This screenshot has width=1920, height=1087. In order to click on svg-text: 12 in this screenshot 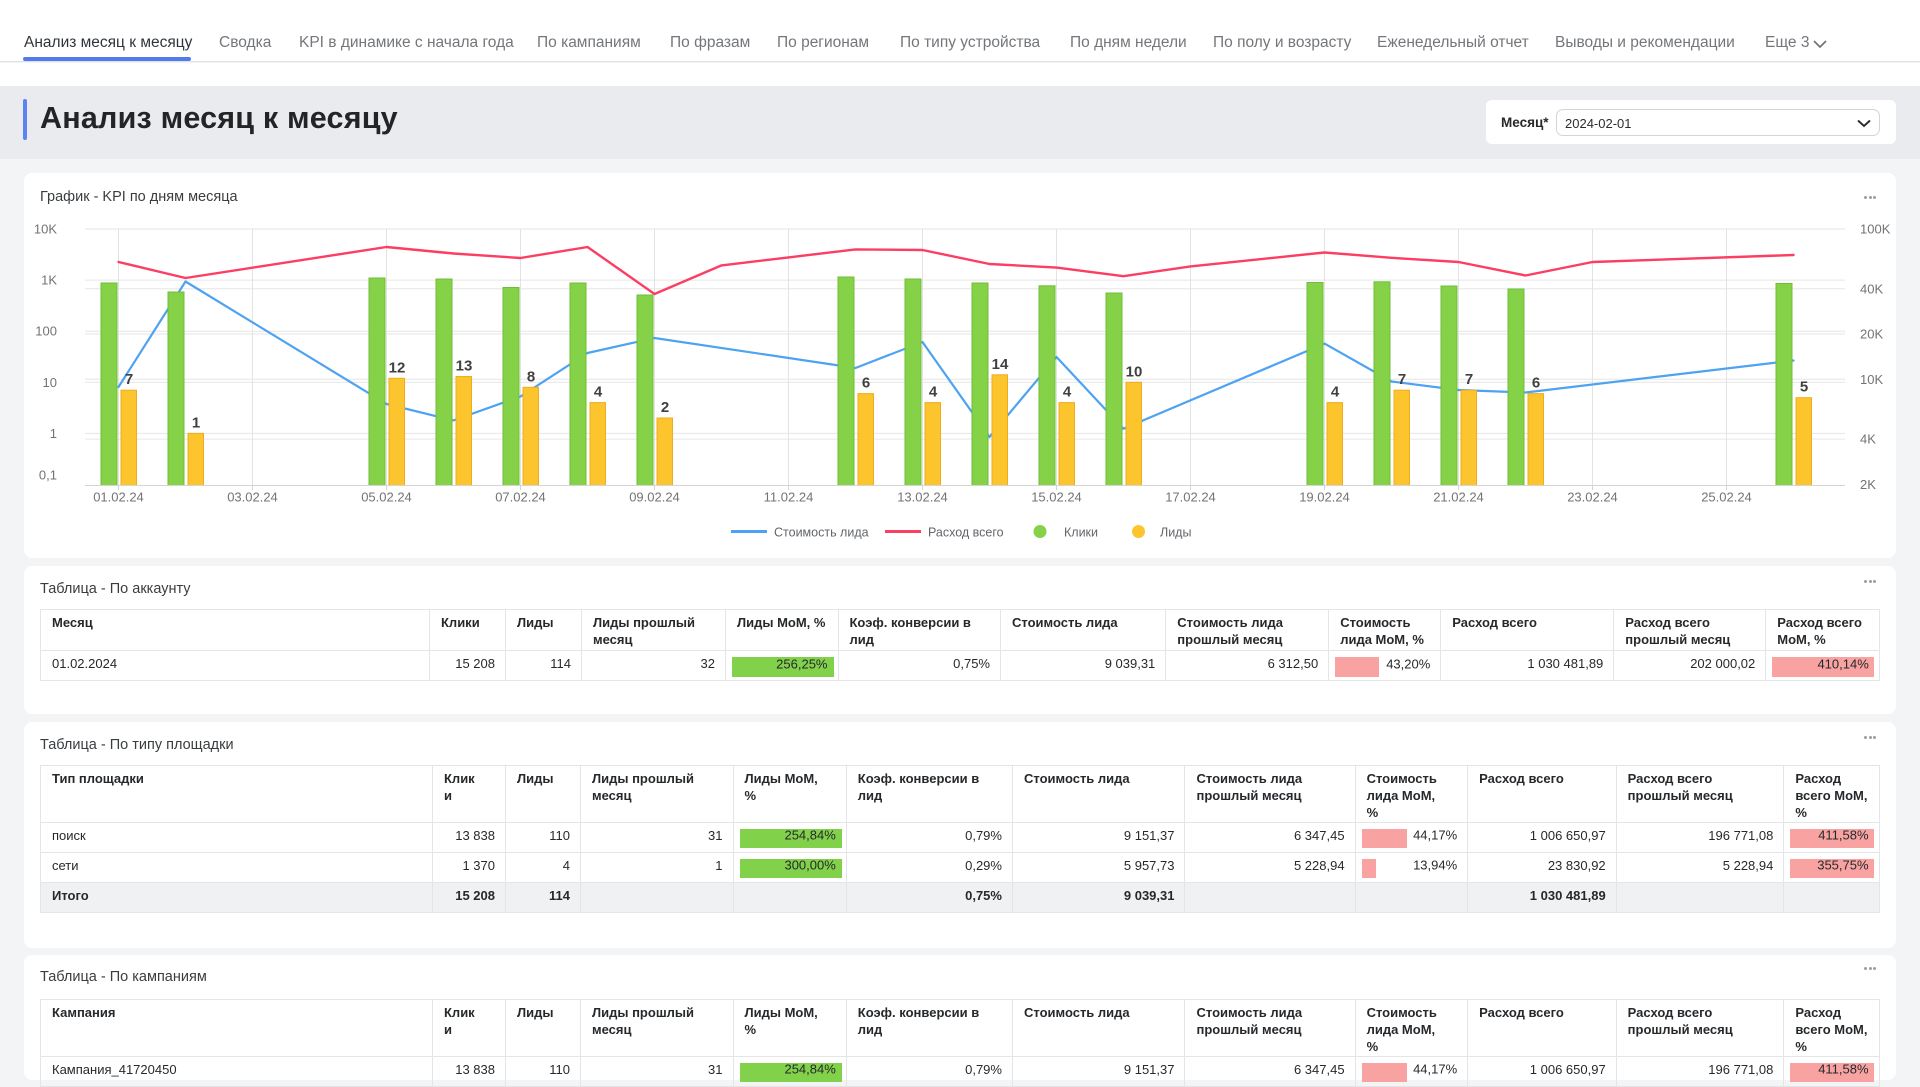, I will do `click(397, 367)`.